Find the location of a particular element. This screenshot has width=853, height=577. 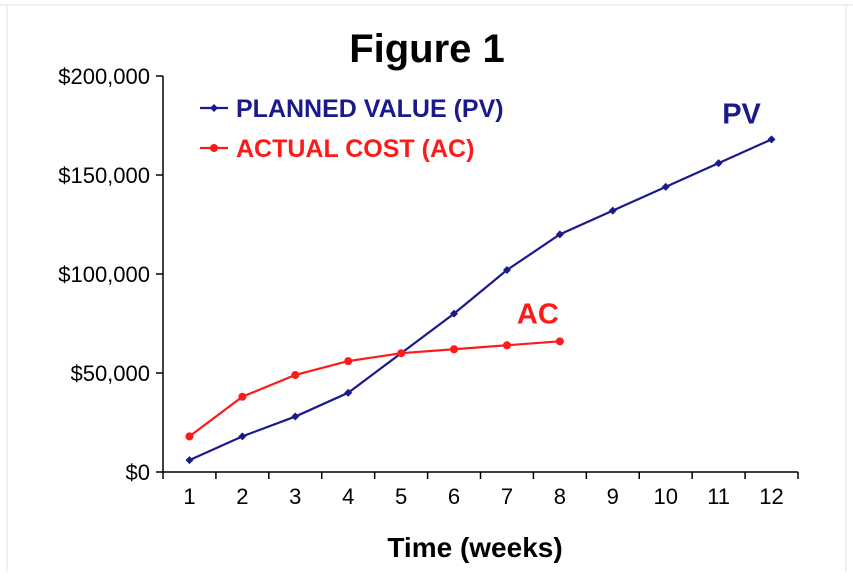

x-axis-label: Time (weeks) is located at coordinates (474, 547).